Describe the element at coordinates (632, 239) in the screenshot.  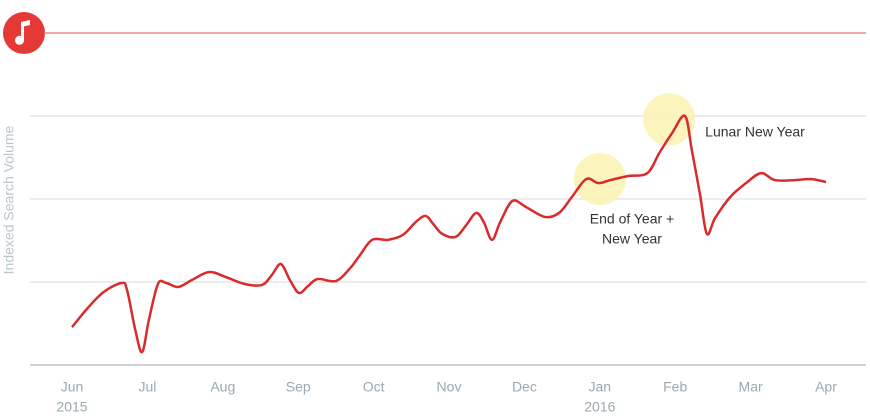
I see `annotation: New Year` at that location.